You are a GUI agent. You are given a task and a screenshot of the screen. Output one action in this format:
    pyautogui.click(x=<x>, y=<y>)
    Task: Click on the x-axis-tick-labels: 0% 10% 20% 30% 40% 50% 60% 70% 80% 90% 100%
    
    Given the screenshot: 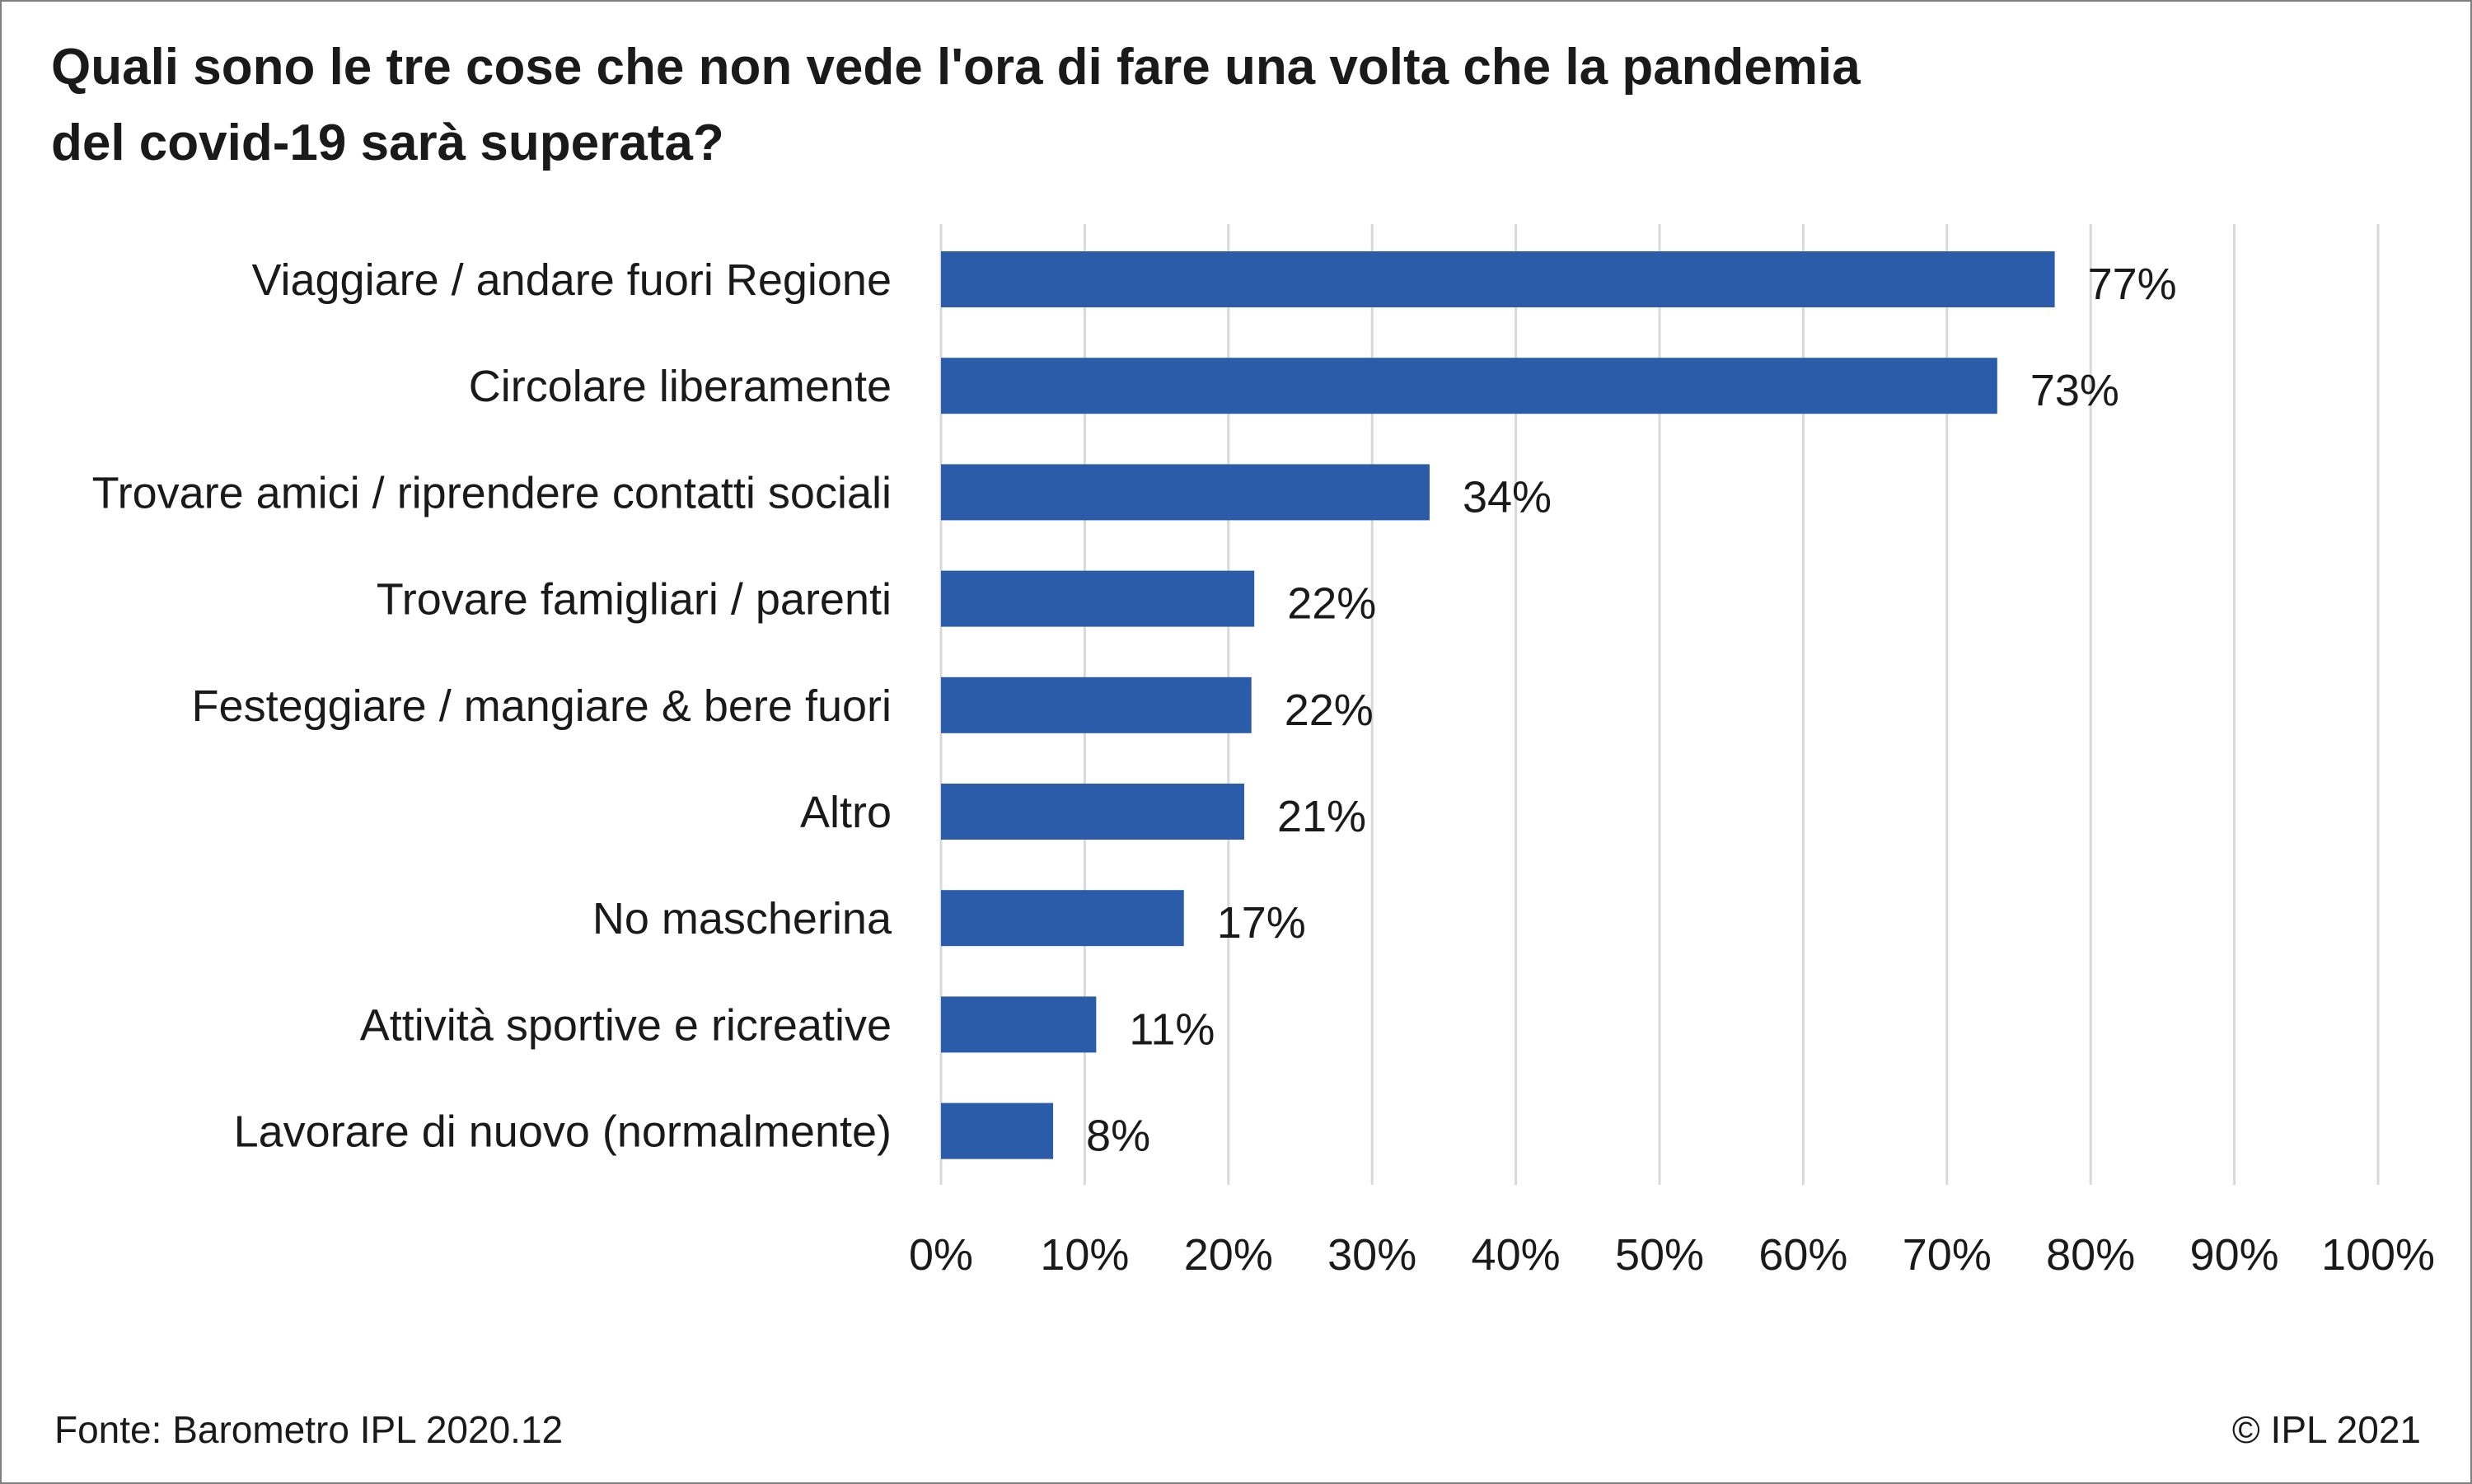 What is the action you would take?
    pyautogui.click(x=1672, y=1255)
    